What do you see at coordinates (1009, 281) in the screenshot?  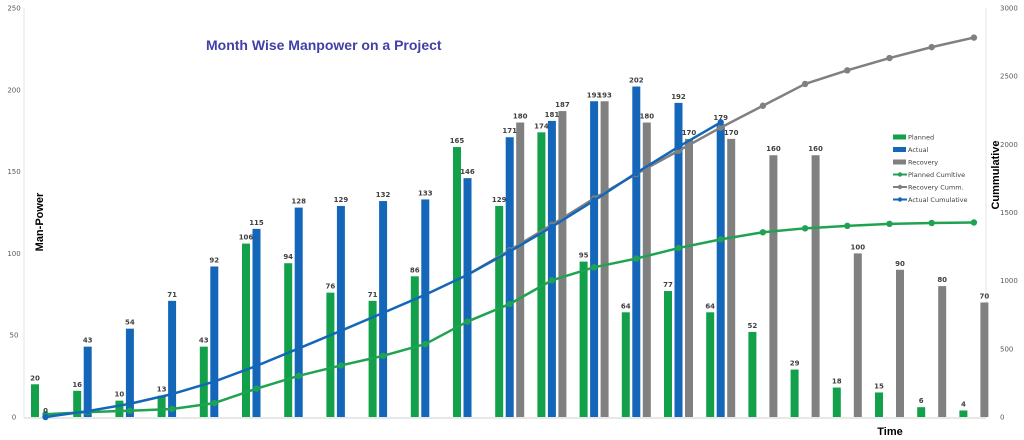 I see `y2-tick-label: 1000` at bounding box center [1009, 281].